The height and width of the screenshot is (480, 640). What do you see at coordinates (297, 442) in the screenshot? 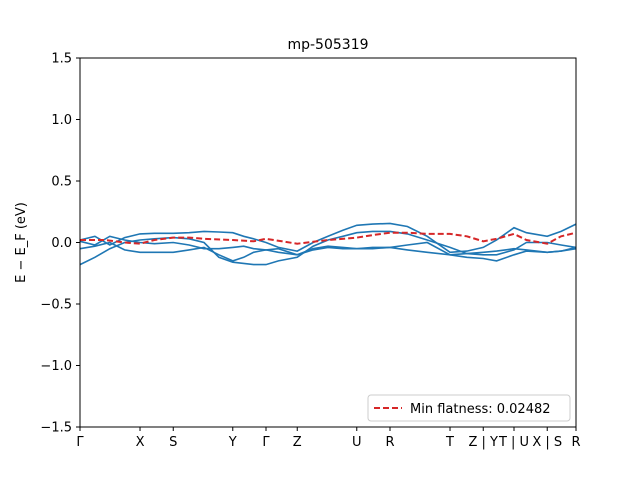
I see `x-tick-label: Z` at bounding box center [297, 442].